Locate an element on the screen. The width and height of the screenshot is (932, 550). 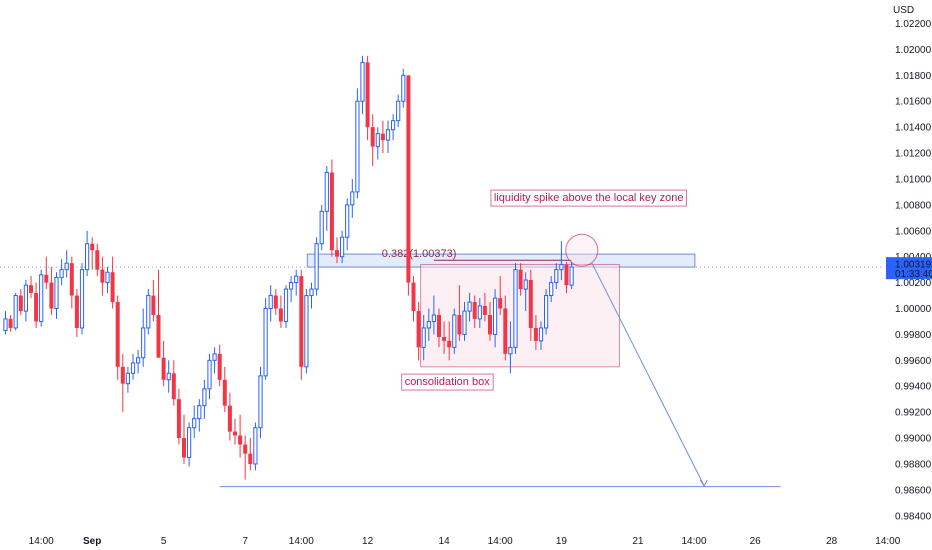
x-tick-label: 14:00 is located at coordinates (500, 541).